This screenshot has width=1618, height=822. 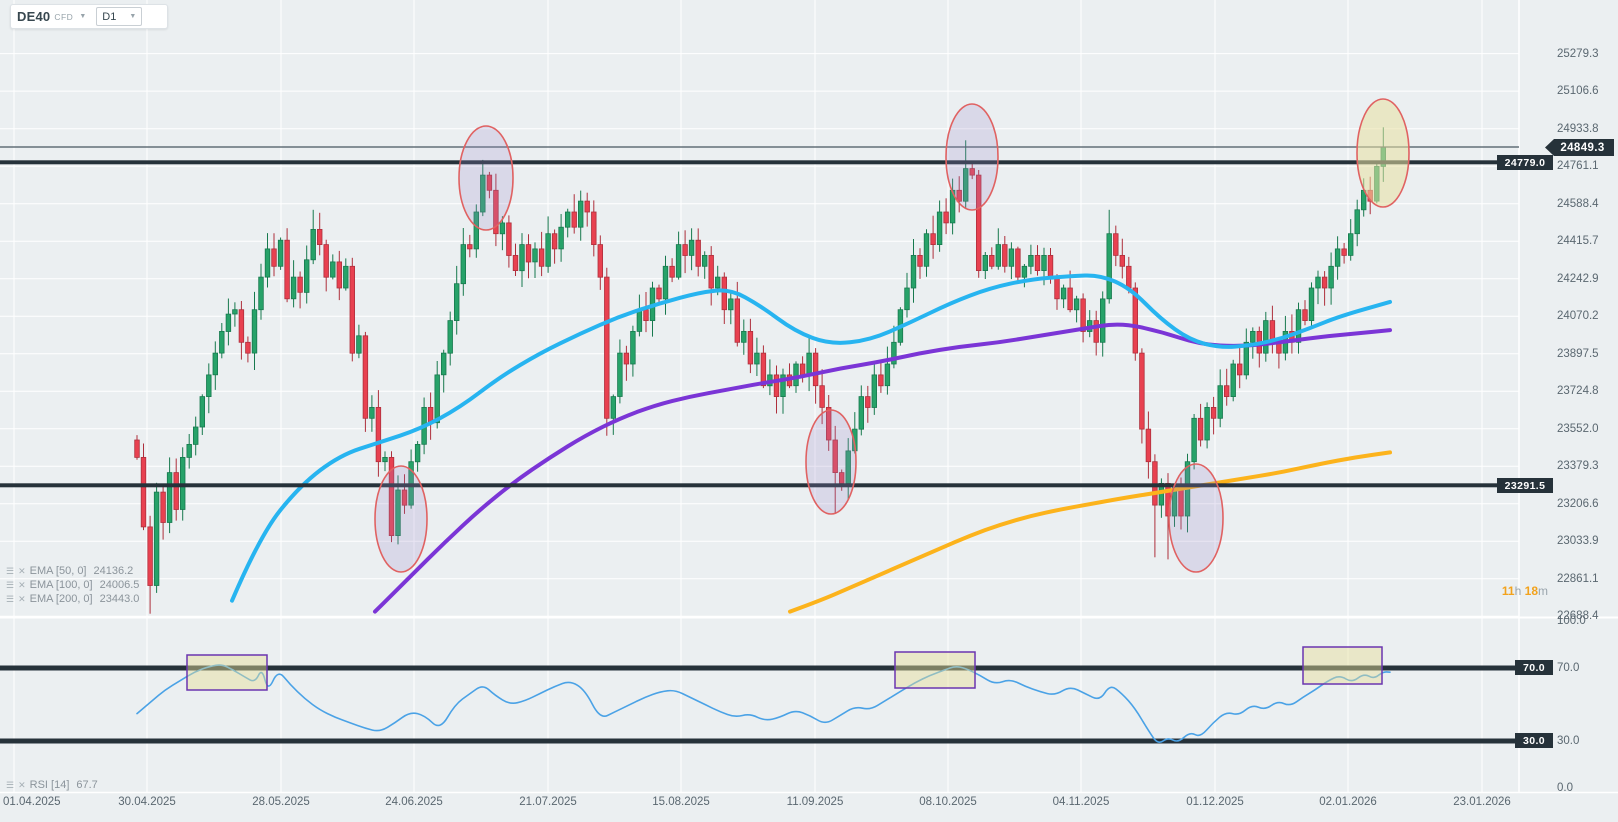 I want to click on indicator-label: EMA [50, 0], so click(x=58, y=571).